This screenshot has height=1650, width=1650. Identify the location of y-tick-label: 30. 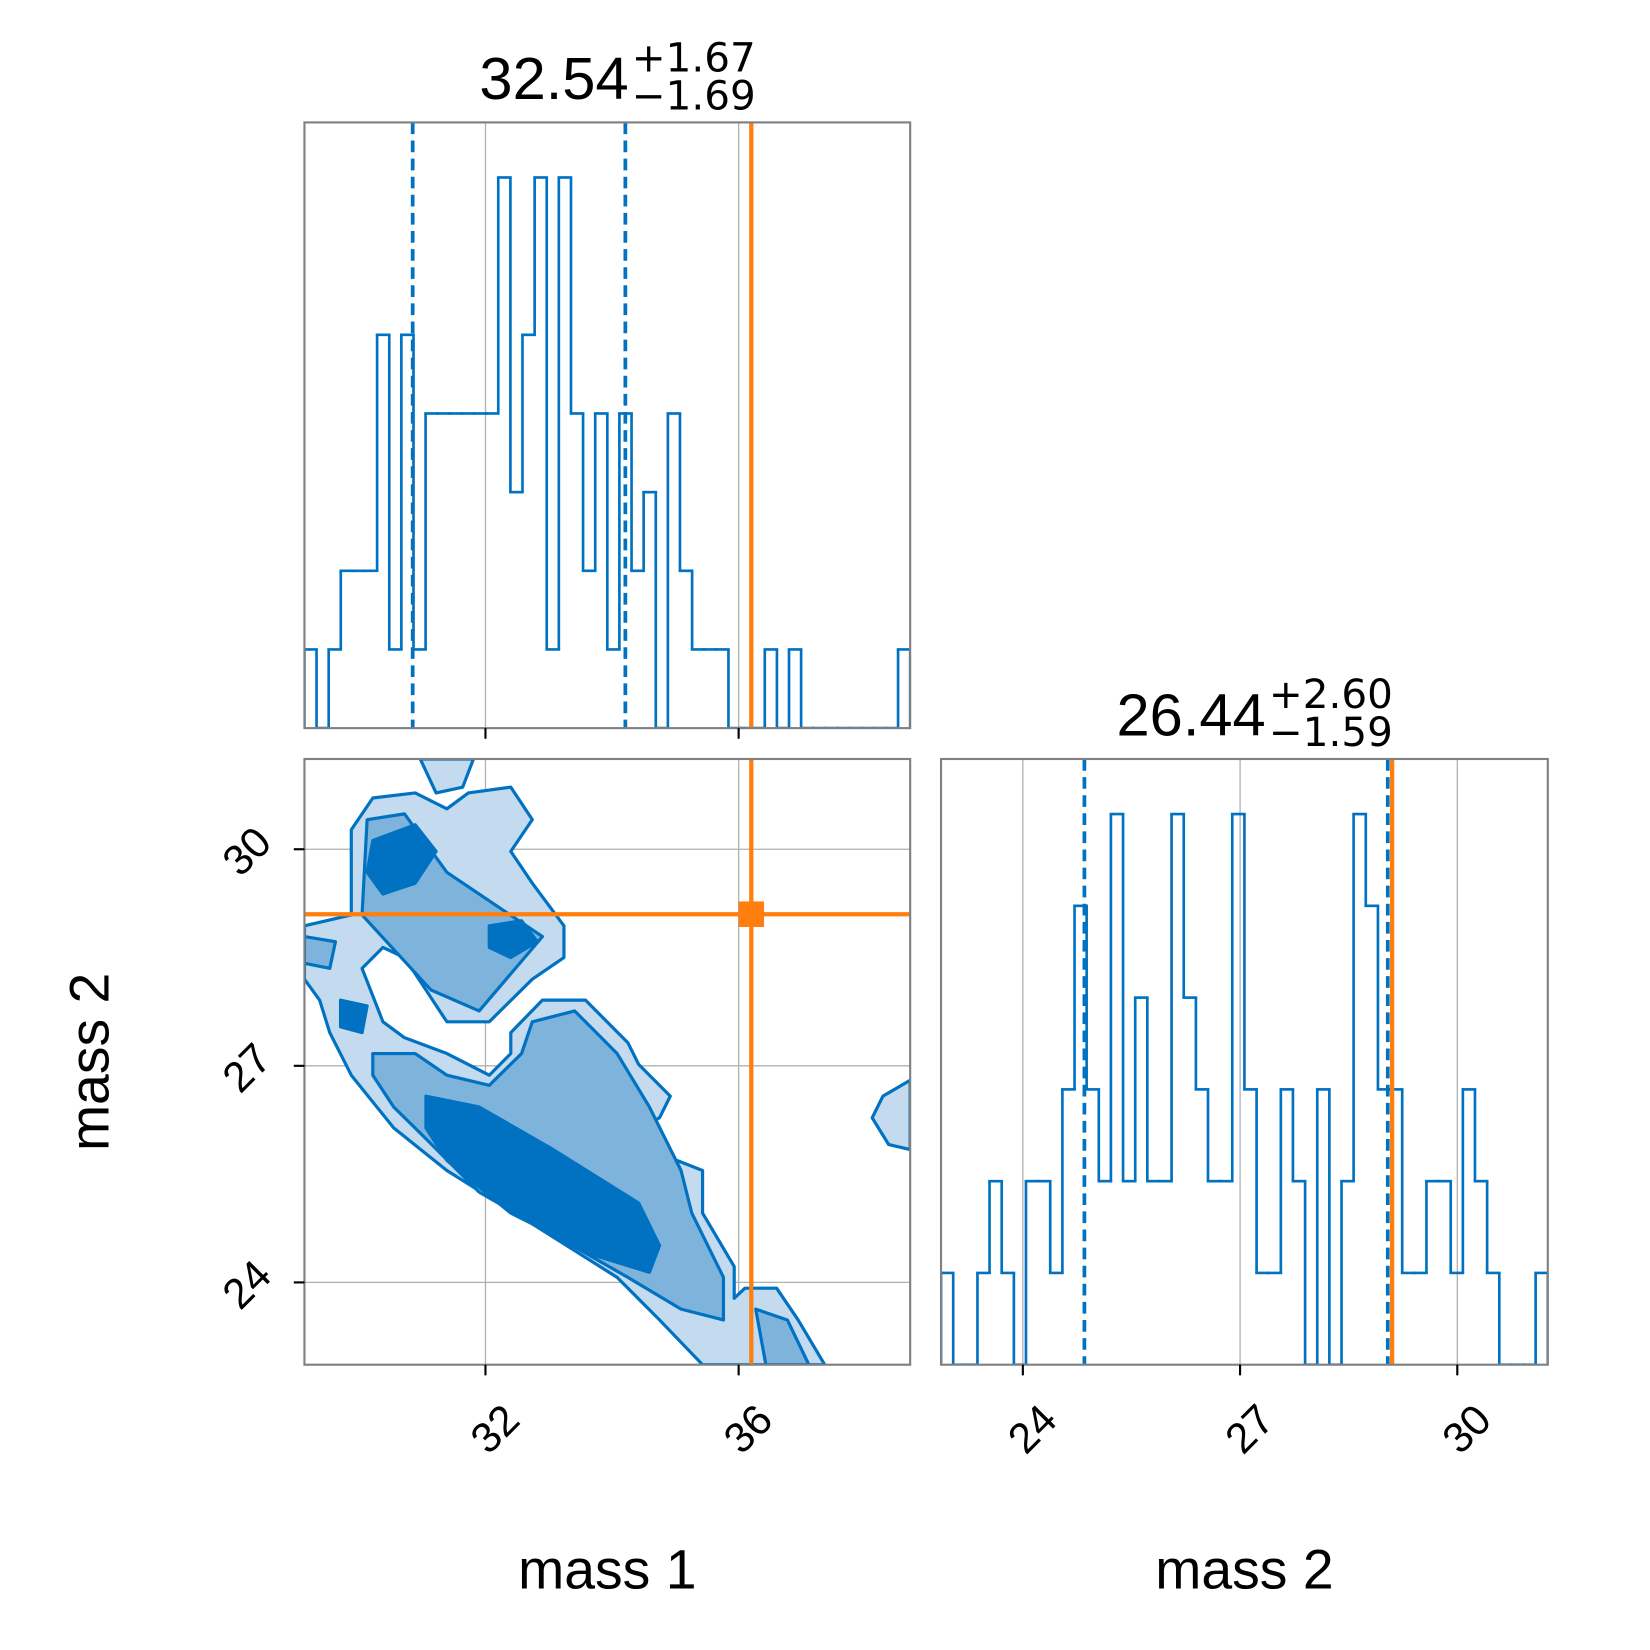
(246, 851).